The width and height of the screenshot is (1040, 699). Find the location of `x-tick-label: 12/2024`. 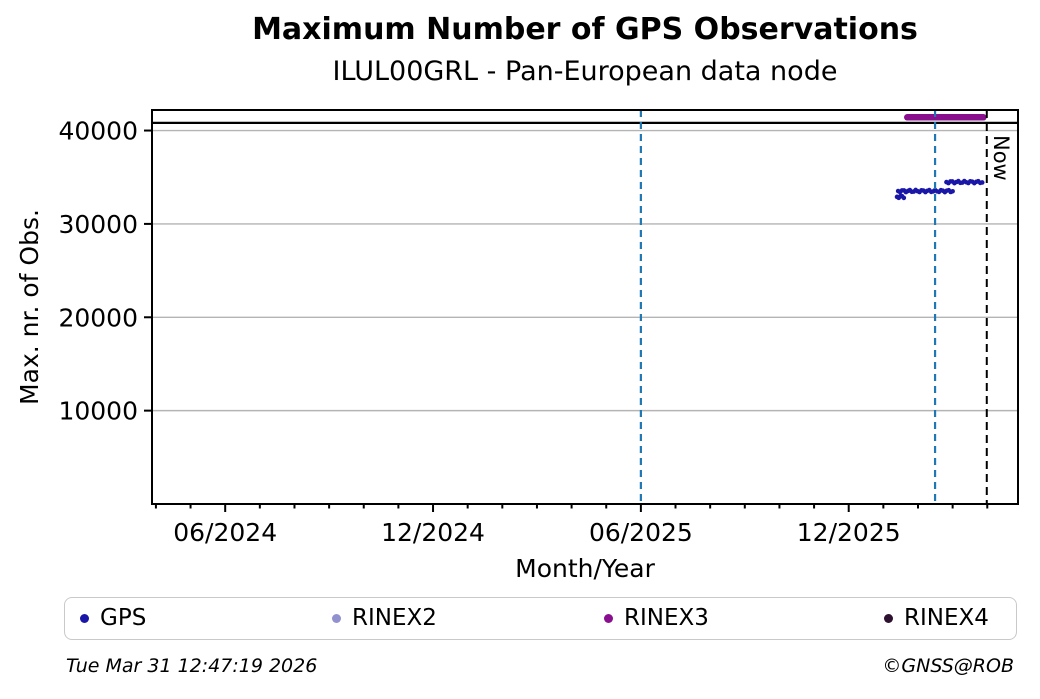

x-tick-label: 12/2024 is located at coordinates (433, 532).